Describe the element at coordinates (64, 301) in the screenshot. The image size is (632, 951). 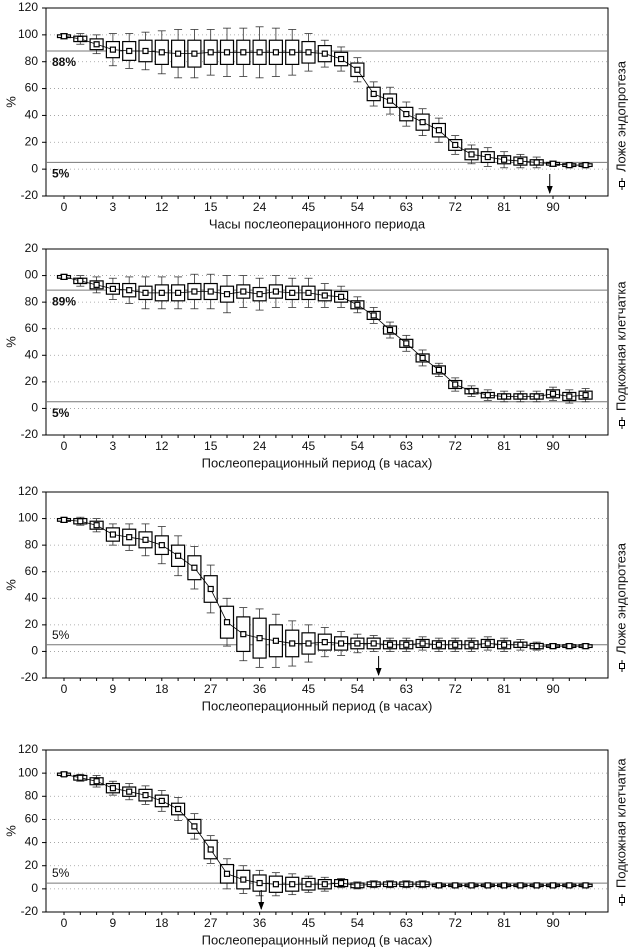
I see `reference-label: 89%` at that location.